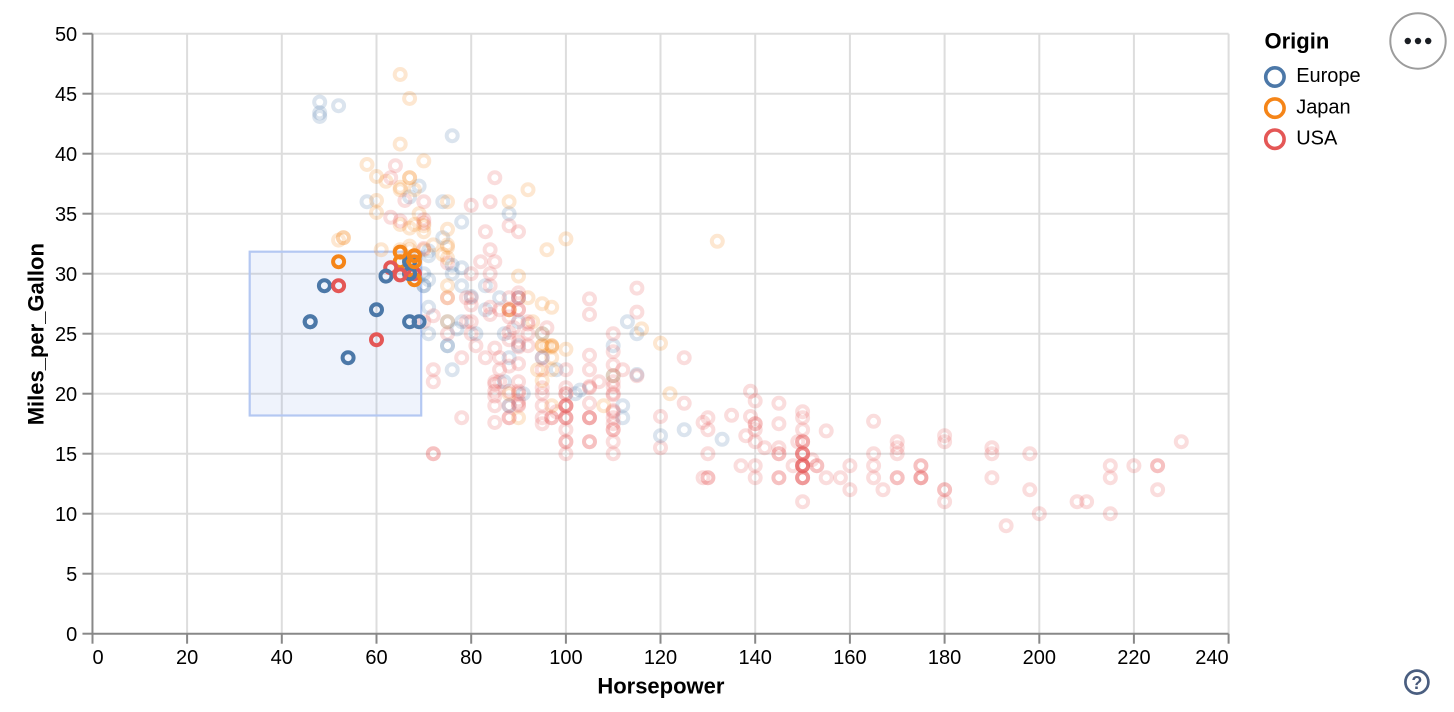 This screenshot has height=712, width=1454. Describe the element at coordinates (376, 658) in the screenshot. I see `svg-text: 60` at that location.